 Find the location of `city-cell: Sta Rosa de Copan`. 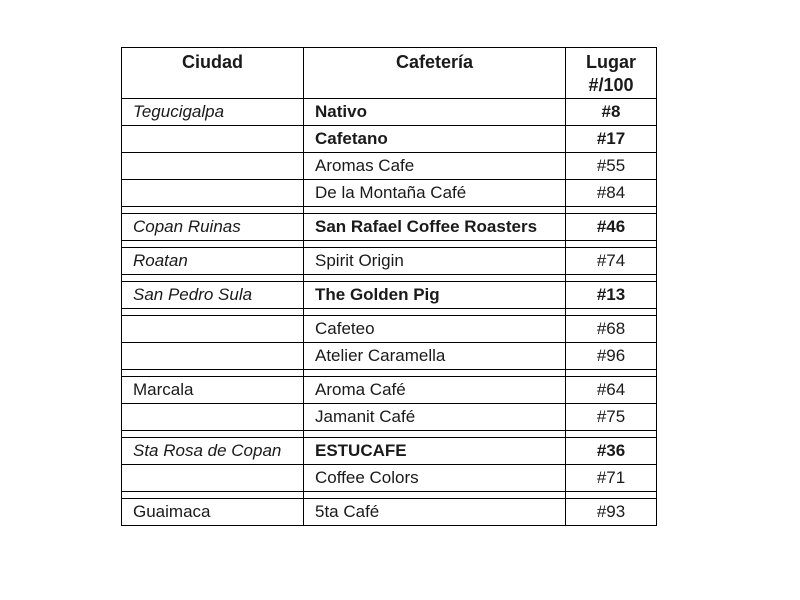

city-cell: Sta Rosa de Copan is located at coordinates (212, 451).